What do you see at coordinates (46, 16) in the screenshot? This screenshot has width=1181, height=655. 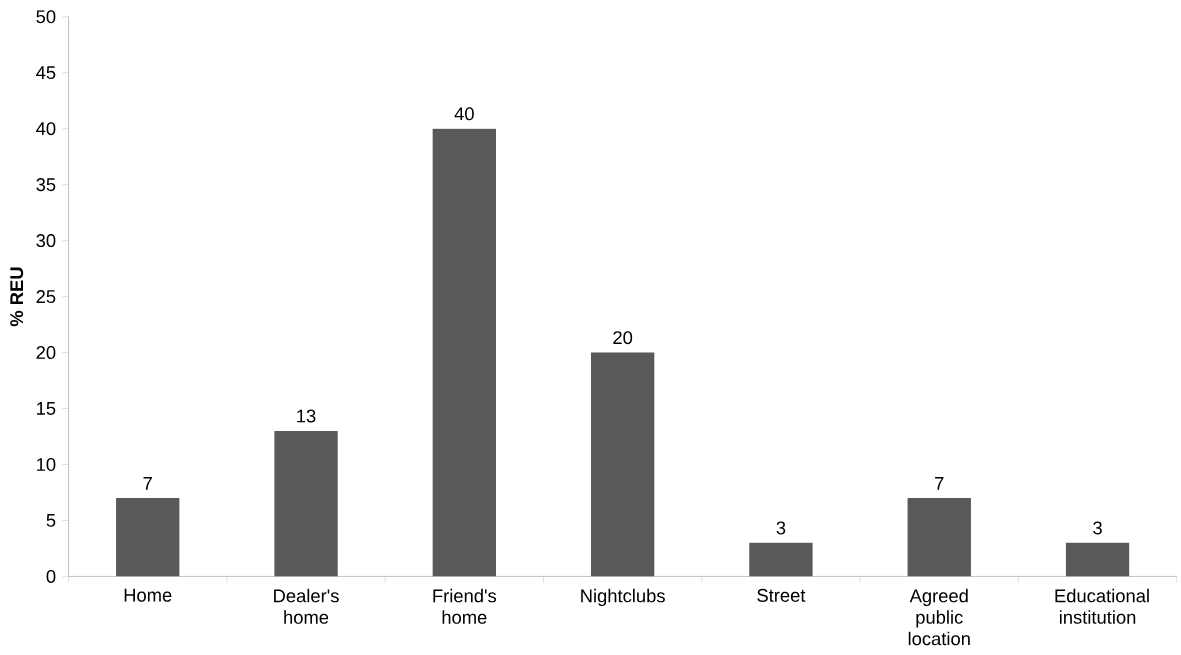 I see `y-tick-label: 50` at bounding box center [46, 16].